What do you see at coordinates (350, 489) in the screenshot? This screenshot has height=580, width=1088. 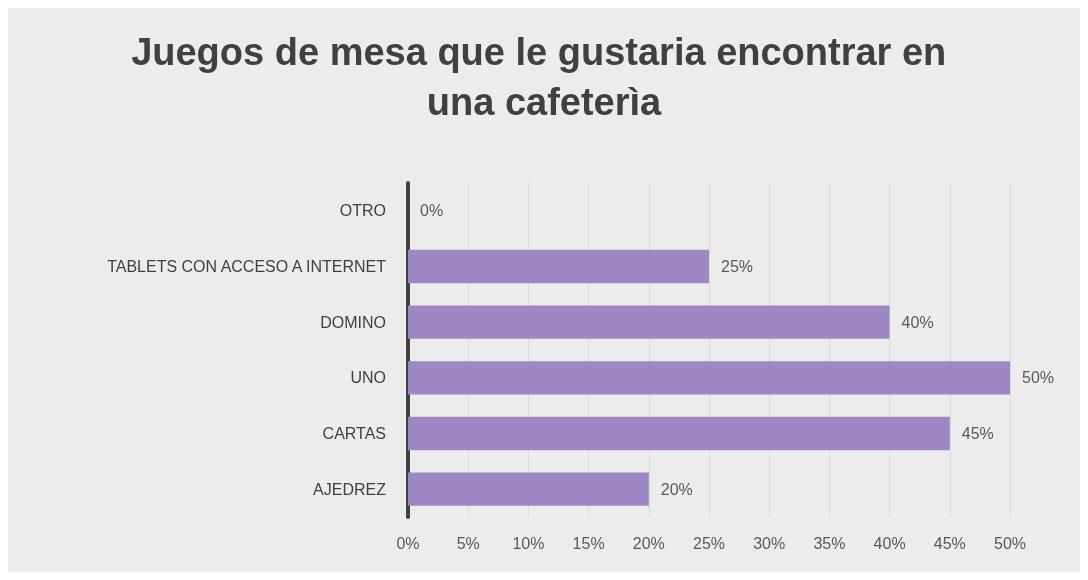 I see `y-tick-label: AJEDREZ` at bounding box center [350, 489].